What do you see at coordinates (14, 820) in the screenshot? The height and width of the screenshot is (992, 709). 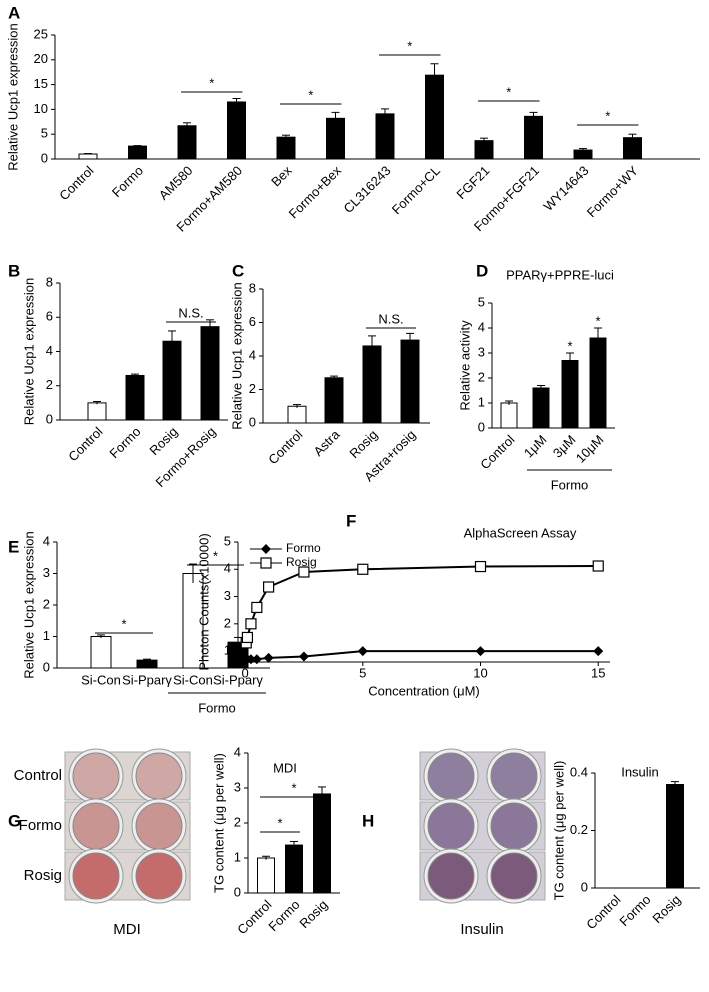 I see `panel-letter: G` at bounding box center [14, 820].